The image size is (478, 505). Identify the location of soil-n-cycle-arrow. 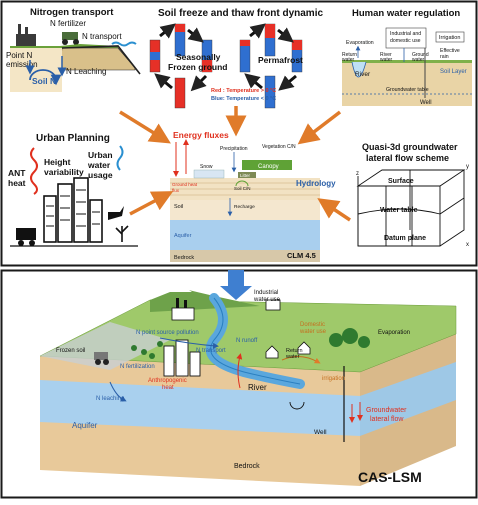
(45, 77).